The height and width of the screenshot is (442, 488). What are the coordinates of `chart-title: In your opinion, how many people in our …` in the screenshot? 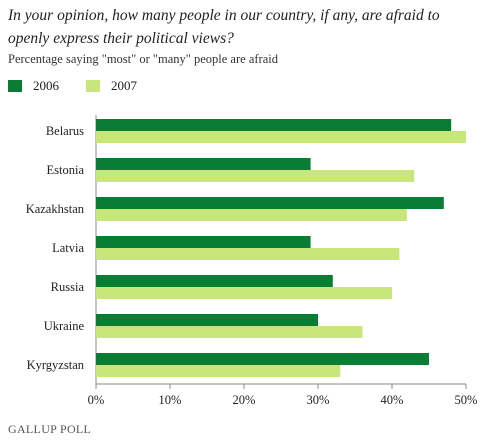 It's located at (224, 27).